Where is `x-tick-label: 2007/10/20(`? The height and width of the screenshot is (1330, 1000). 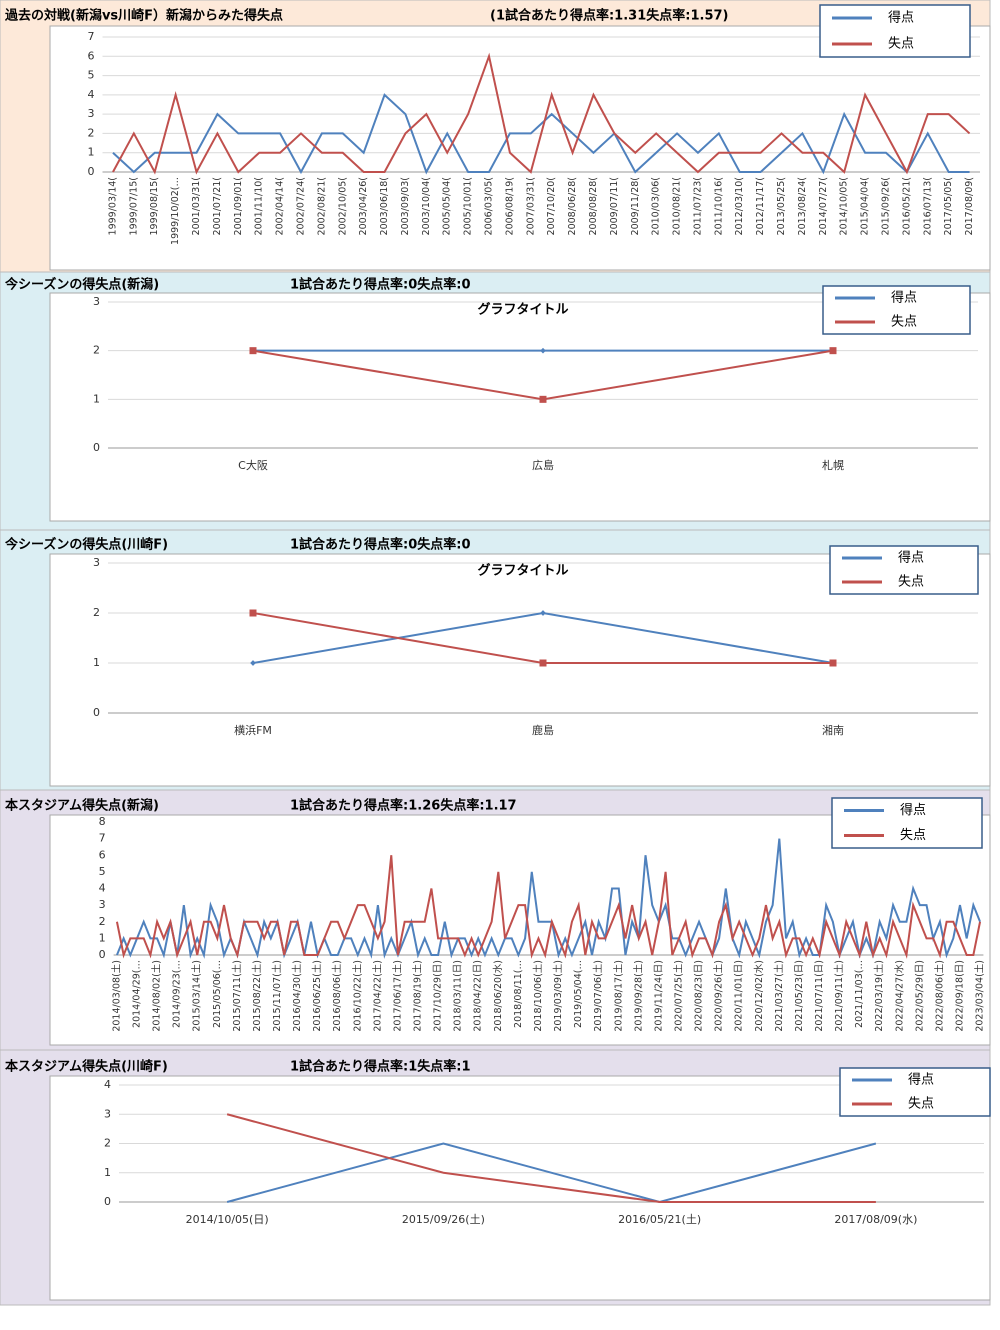 x-tick-label: 2007/10/20( is located at coordinates (551, 206).